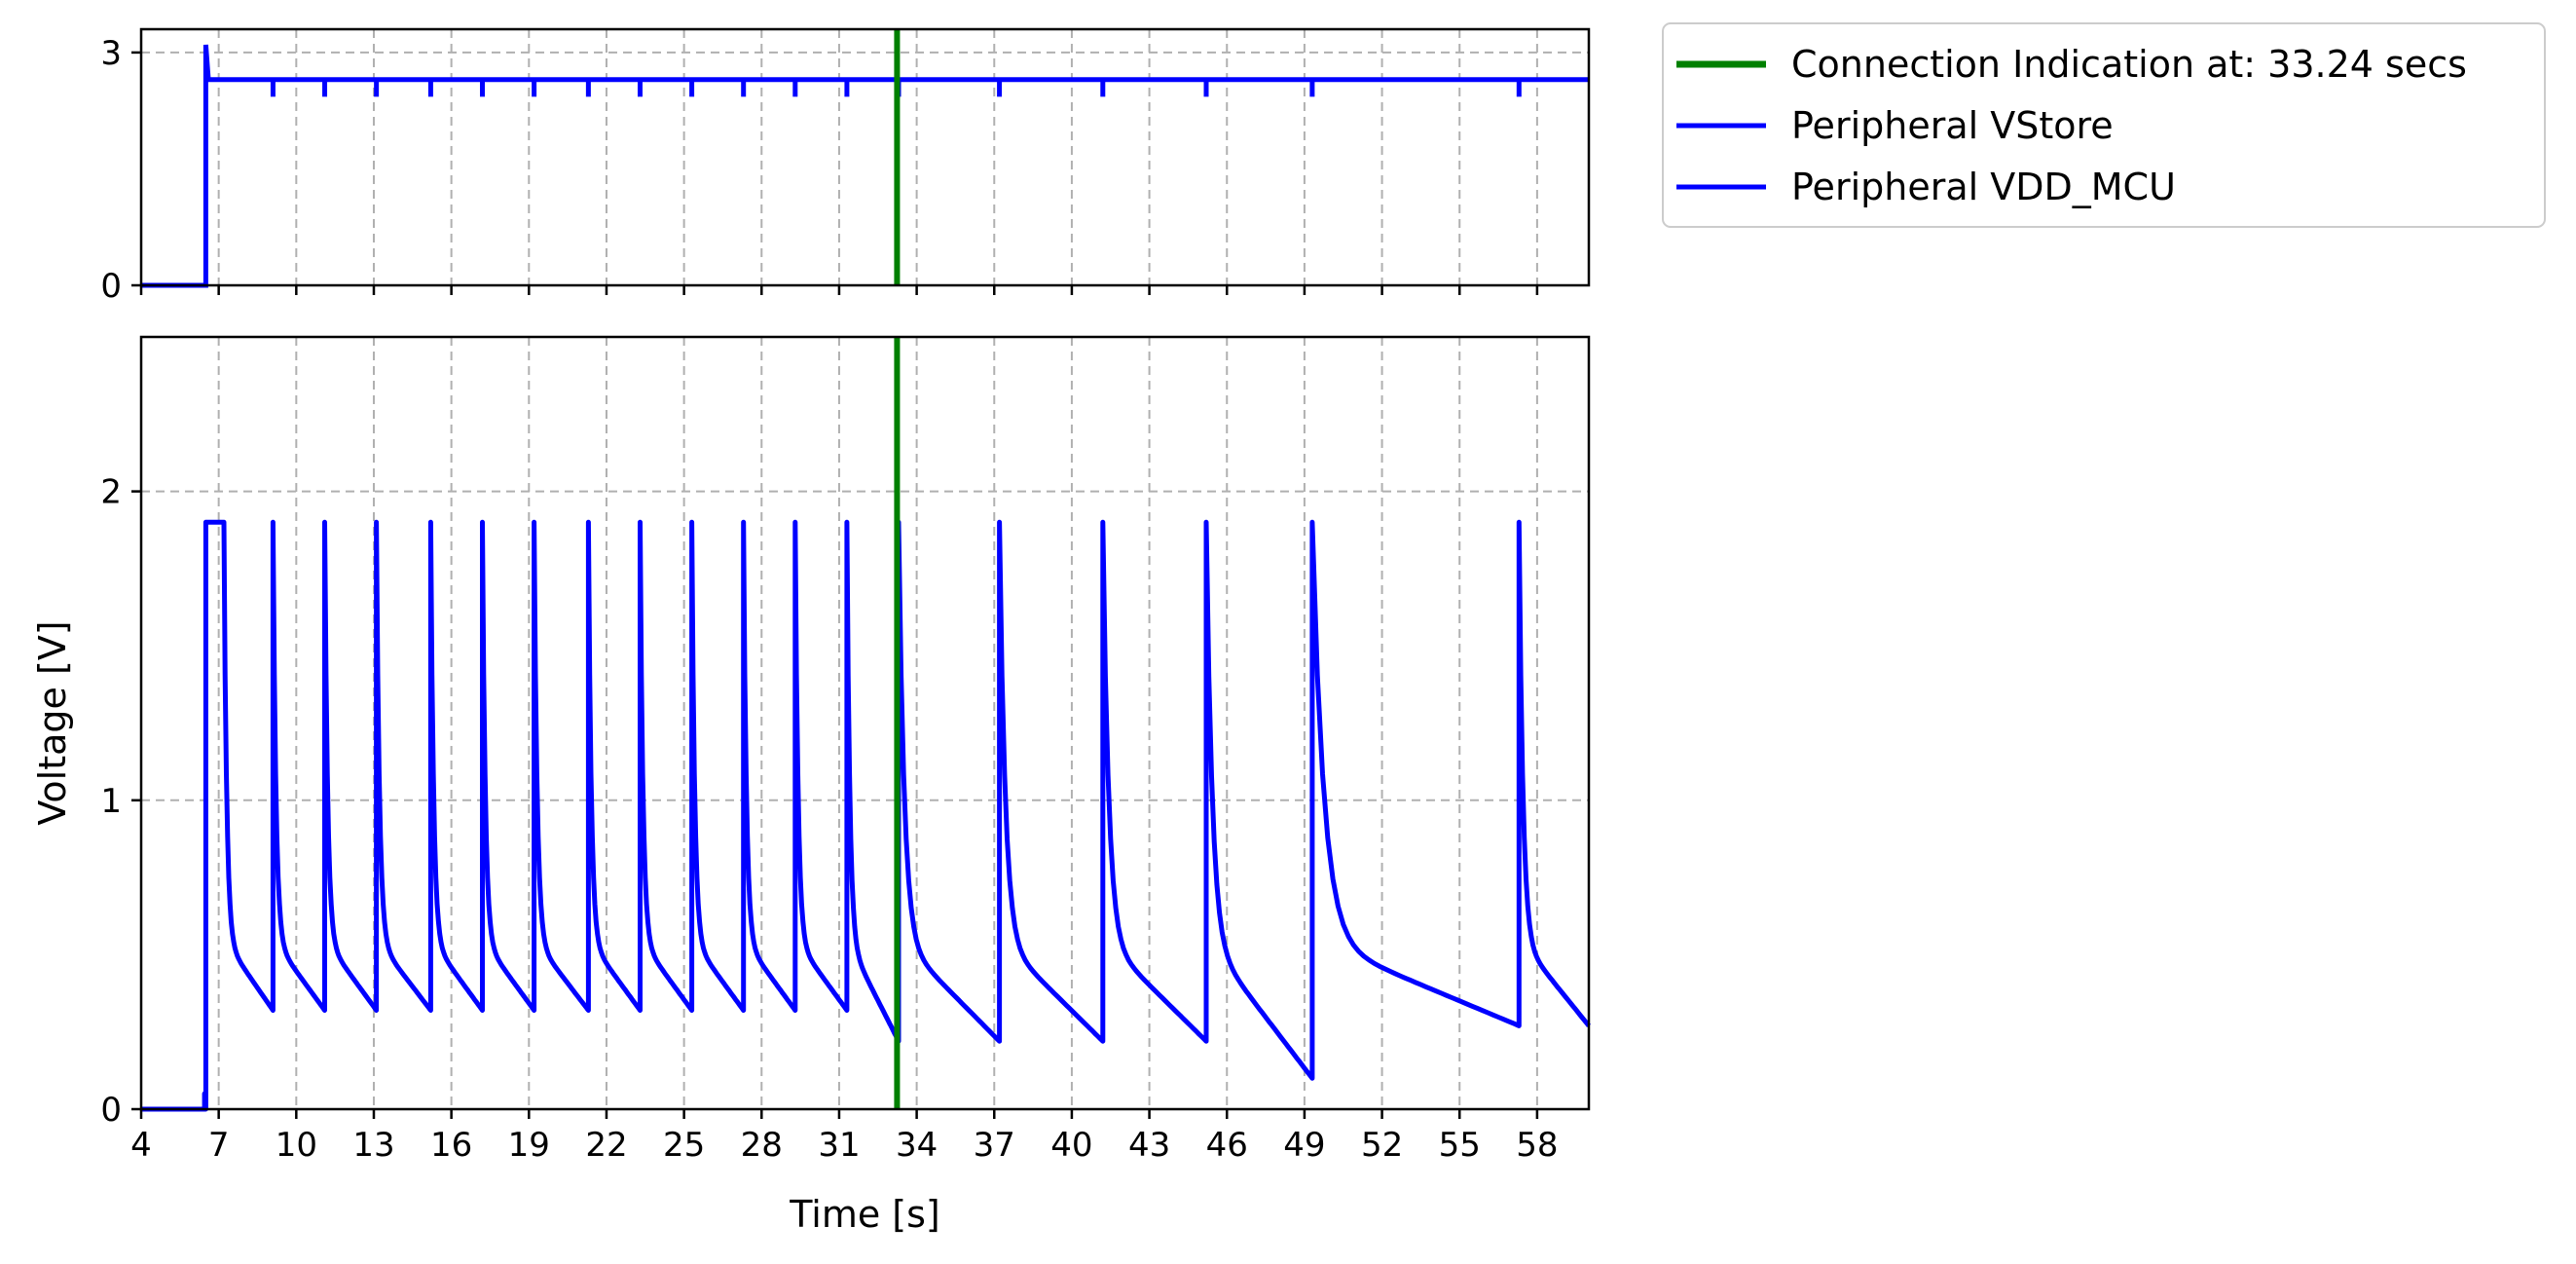 Image resolution: width=2576 pixels, height=1264 pixels. I want to click on x-tick-label: 16, so click(451, 1145).